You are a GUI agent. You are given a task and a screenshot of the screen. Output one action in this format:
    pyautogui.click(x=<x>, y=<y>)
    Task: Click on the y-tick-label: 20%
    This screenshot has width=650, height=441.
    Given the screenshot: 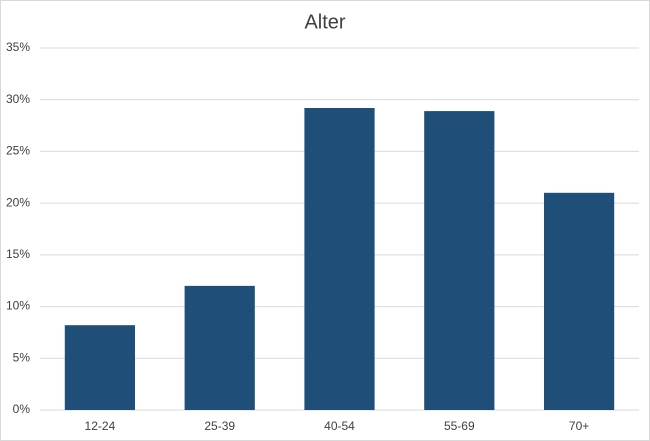 What is the action you would take?
    pyautogui.click(x=18, y=202)
    